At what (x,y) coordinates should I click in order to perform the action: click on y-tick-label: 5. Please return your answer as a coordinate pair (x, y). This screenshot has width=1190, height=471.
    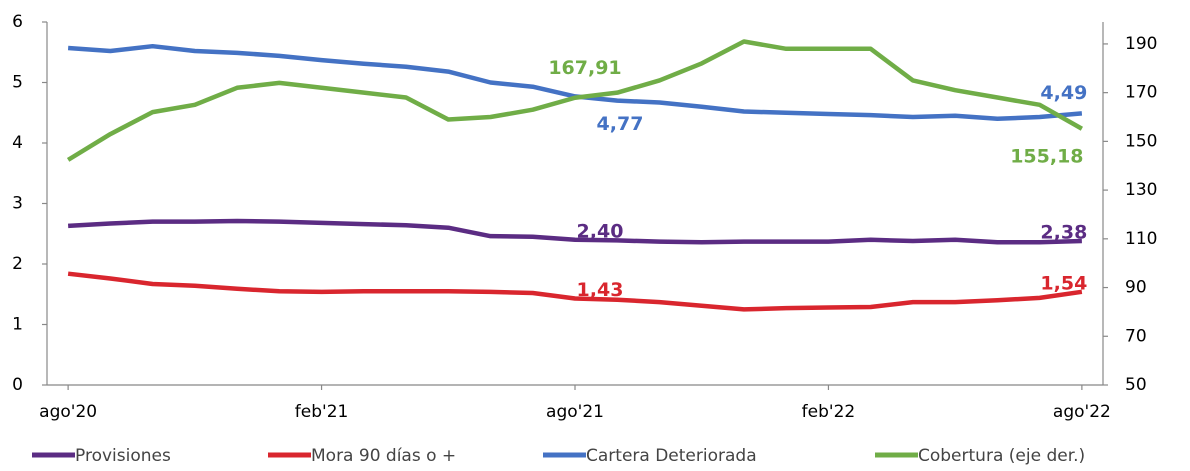
    Looking at the image, I should click on (17, 83).